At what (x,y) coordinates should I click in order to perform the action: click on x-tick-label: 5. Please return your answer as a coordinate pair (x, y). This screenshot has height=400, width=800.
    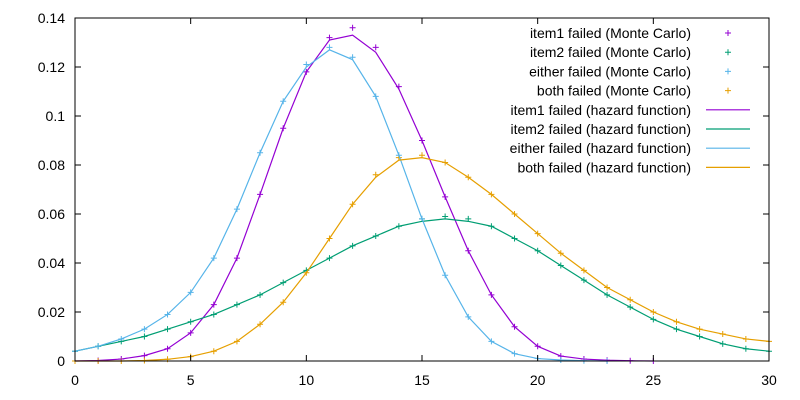
    Looking at the image, I should click on (191, 380).